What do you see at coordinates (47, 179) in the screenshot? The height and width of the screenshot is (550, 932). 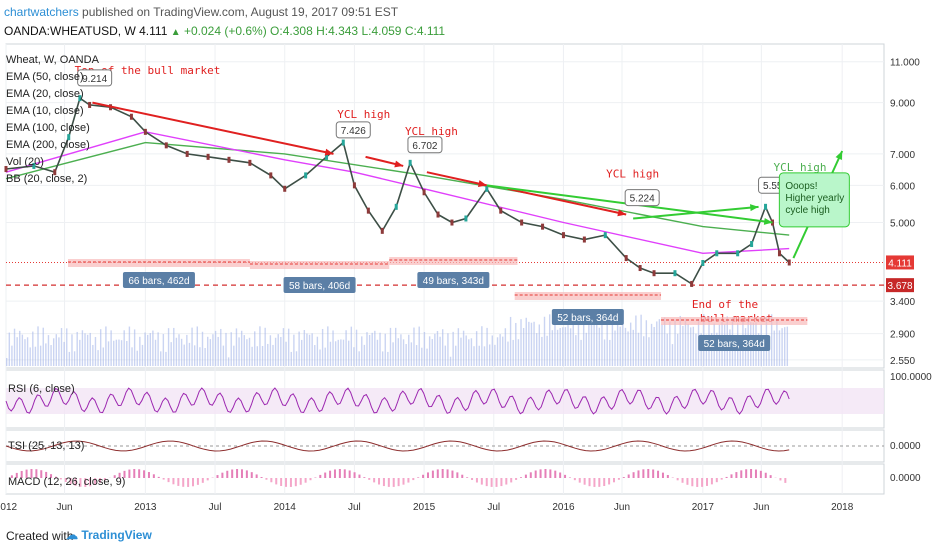 I see `legend-item-bb: BB (20, close, 2)` at bounding box center [47, 179].